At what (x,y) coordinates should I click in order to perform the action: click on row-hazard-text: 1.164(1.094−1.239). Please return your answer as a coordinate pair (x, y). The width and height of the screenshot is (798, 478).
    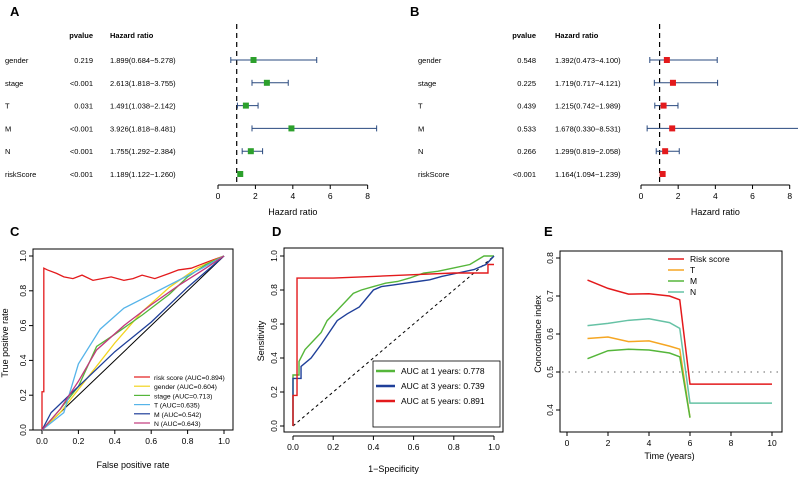
    Looking at the image, I should click on (588, 174).